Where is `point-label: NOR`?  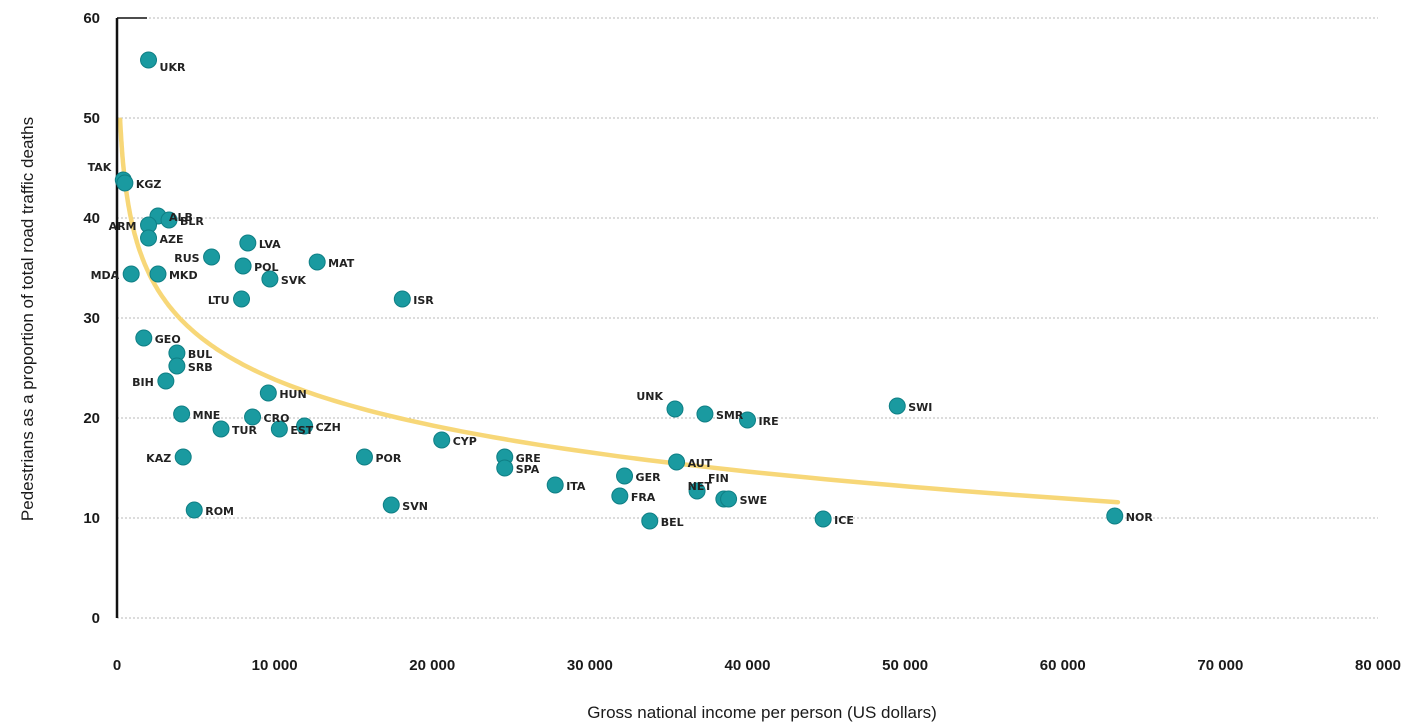
point-label: NOR is located at coordinates (1140, 517).